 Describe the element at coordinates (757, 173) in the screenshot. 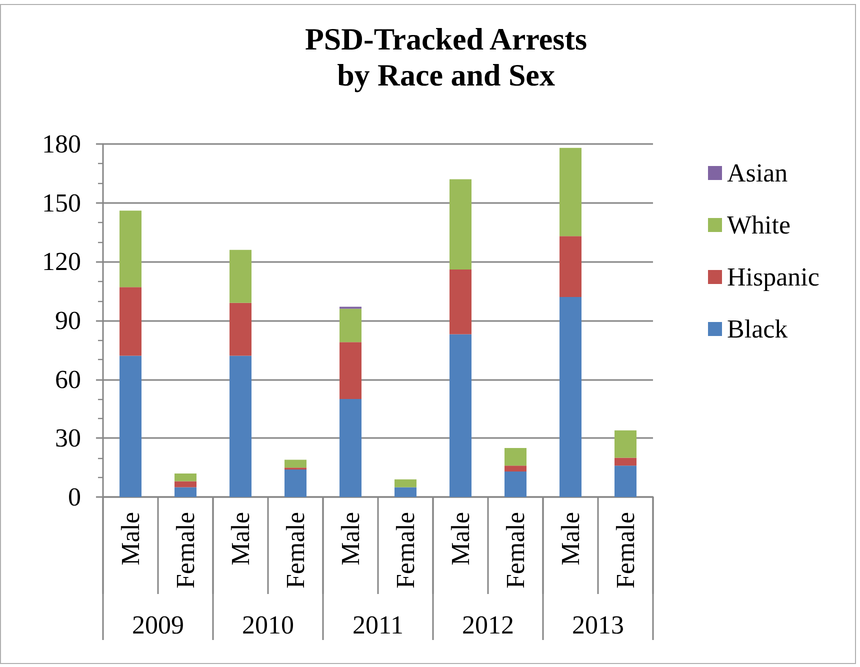

I see `legend-label: Asian` at that location.